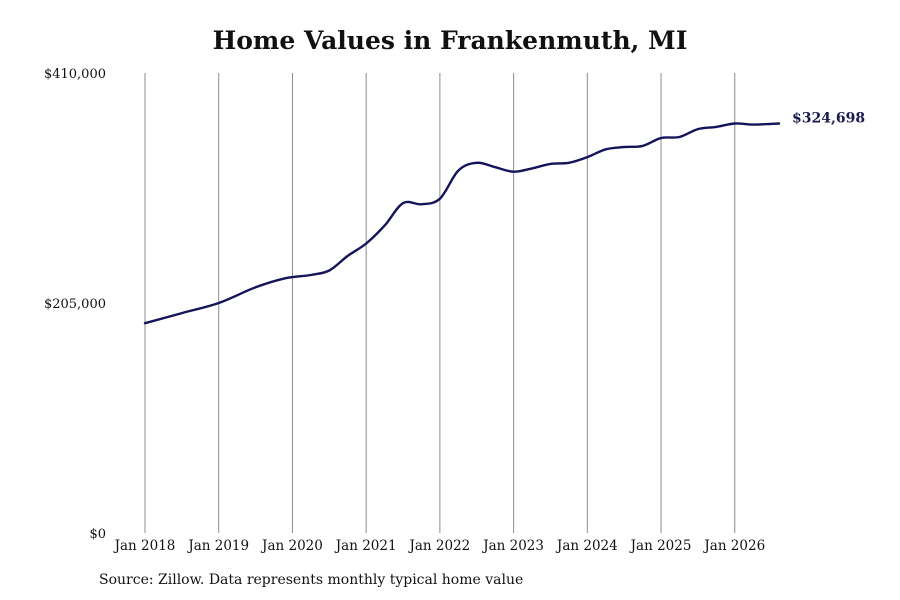  What do you see at coordinates (217, 546) in the screenshot?
I see `x-tick-label: Jan 2019` at bounding box center [217, 546].